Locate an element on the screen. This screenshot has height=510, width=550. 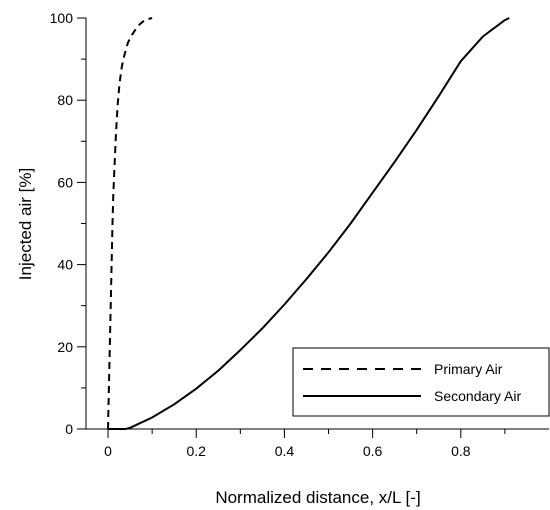
legend: Primary Air Secondary Air is located at coordinates (421, 382).